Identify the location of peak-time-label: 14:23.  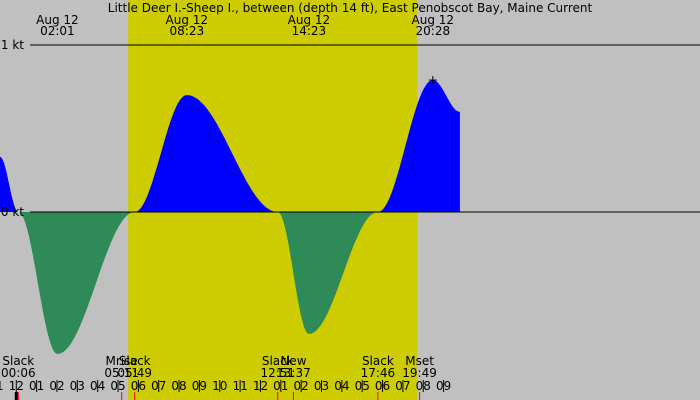
(309, 31).